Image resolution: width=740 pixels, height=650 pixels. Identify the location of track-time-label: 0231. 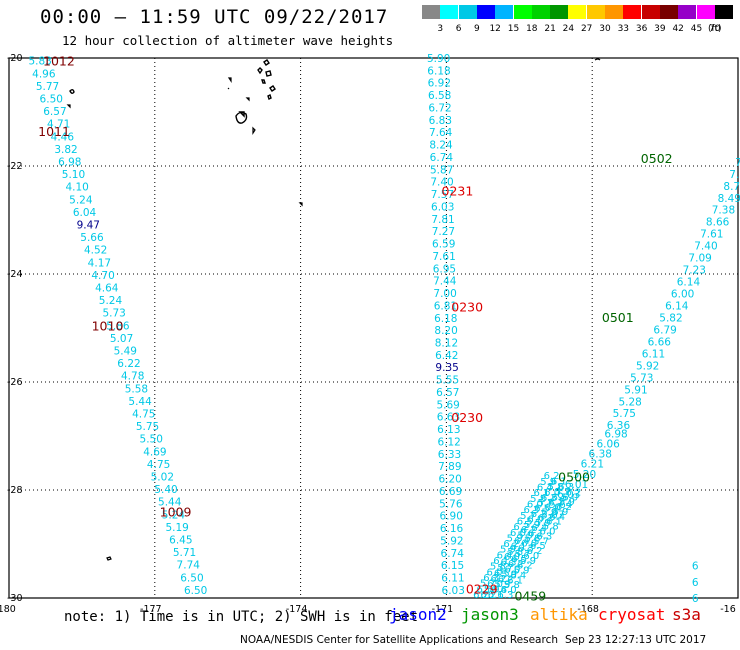
(458, 190).